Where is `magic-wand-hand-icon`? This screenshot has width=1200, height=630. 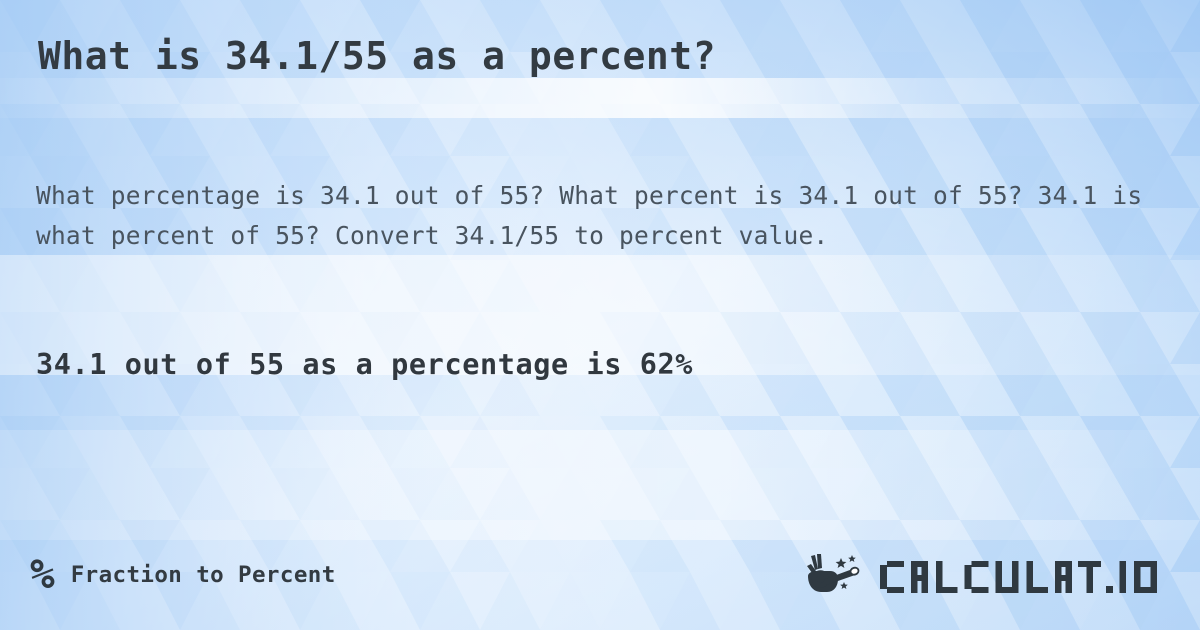
magic-wand-hand-icon is located at coordinates (837, 575).